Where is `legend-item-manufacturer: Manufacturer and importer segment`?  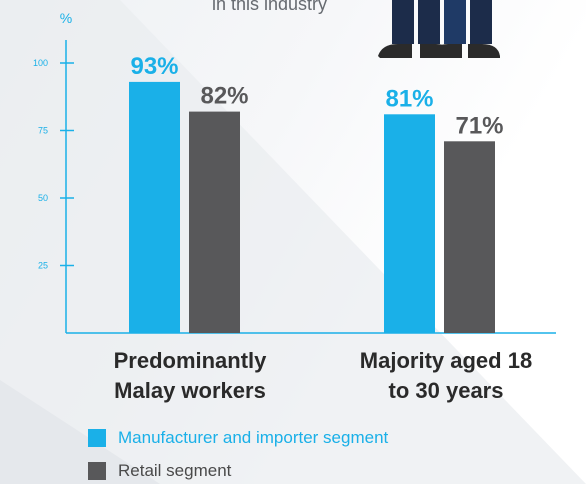
legend-item-manufacturer: Manufacturer and importer segment is located at coordinates (238, 438).